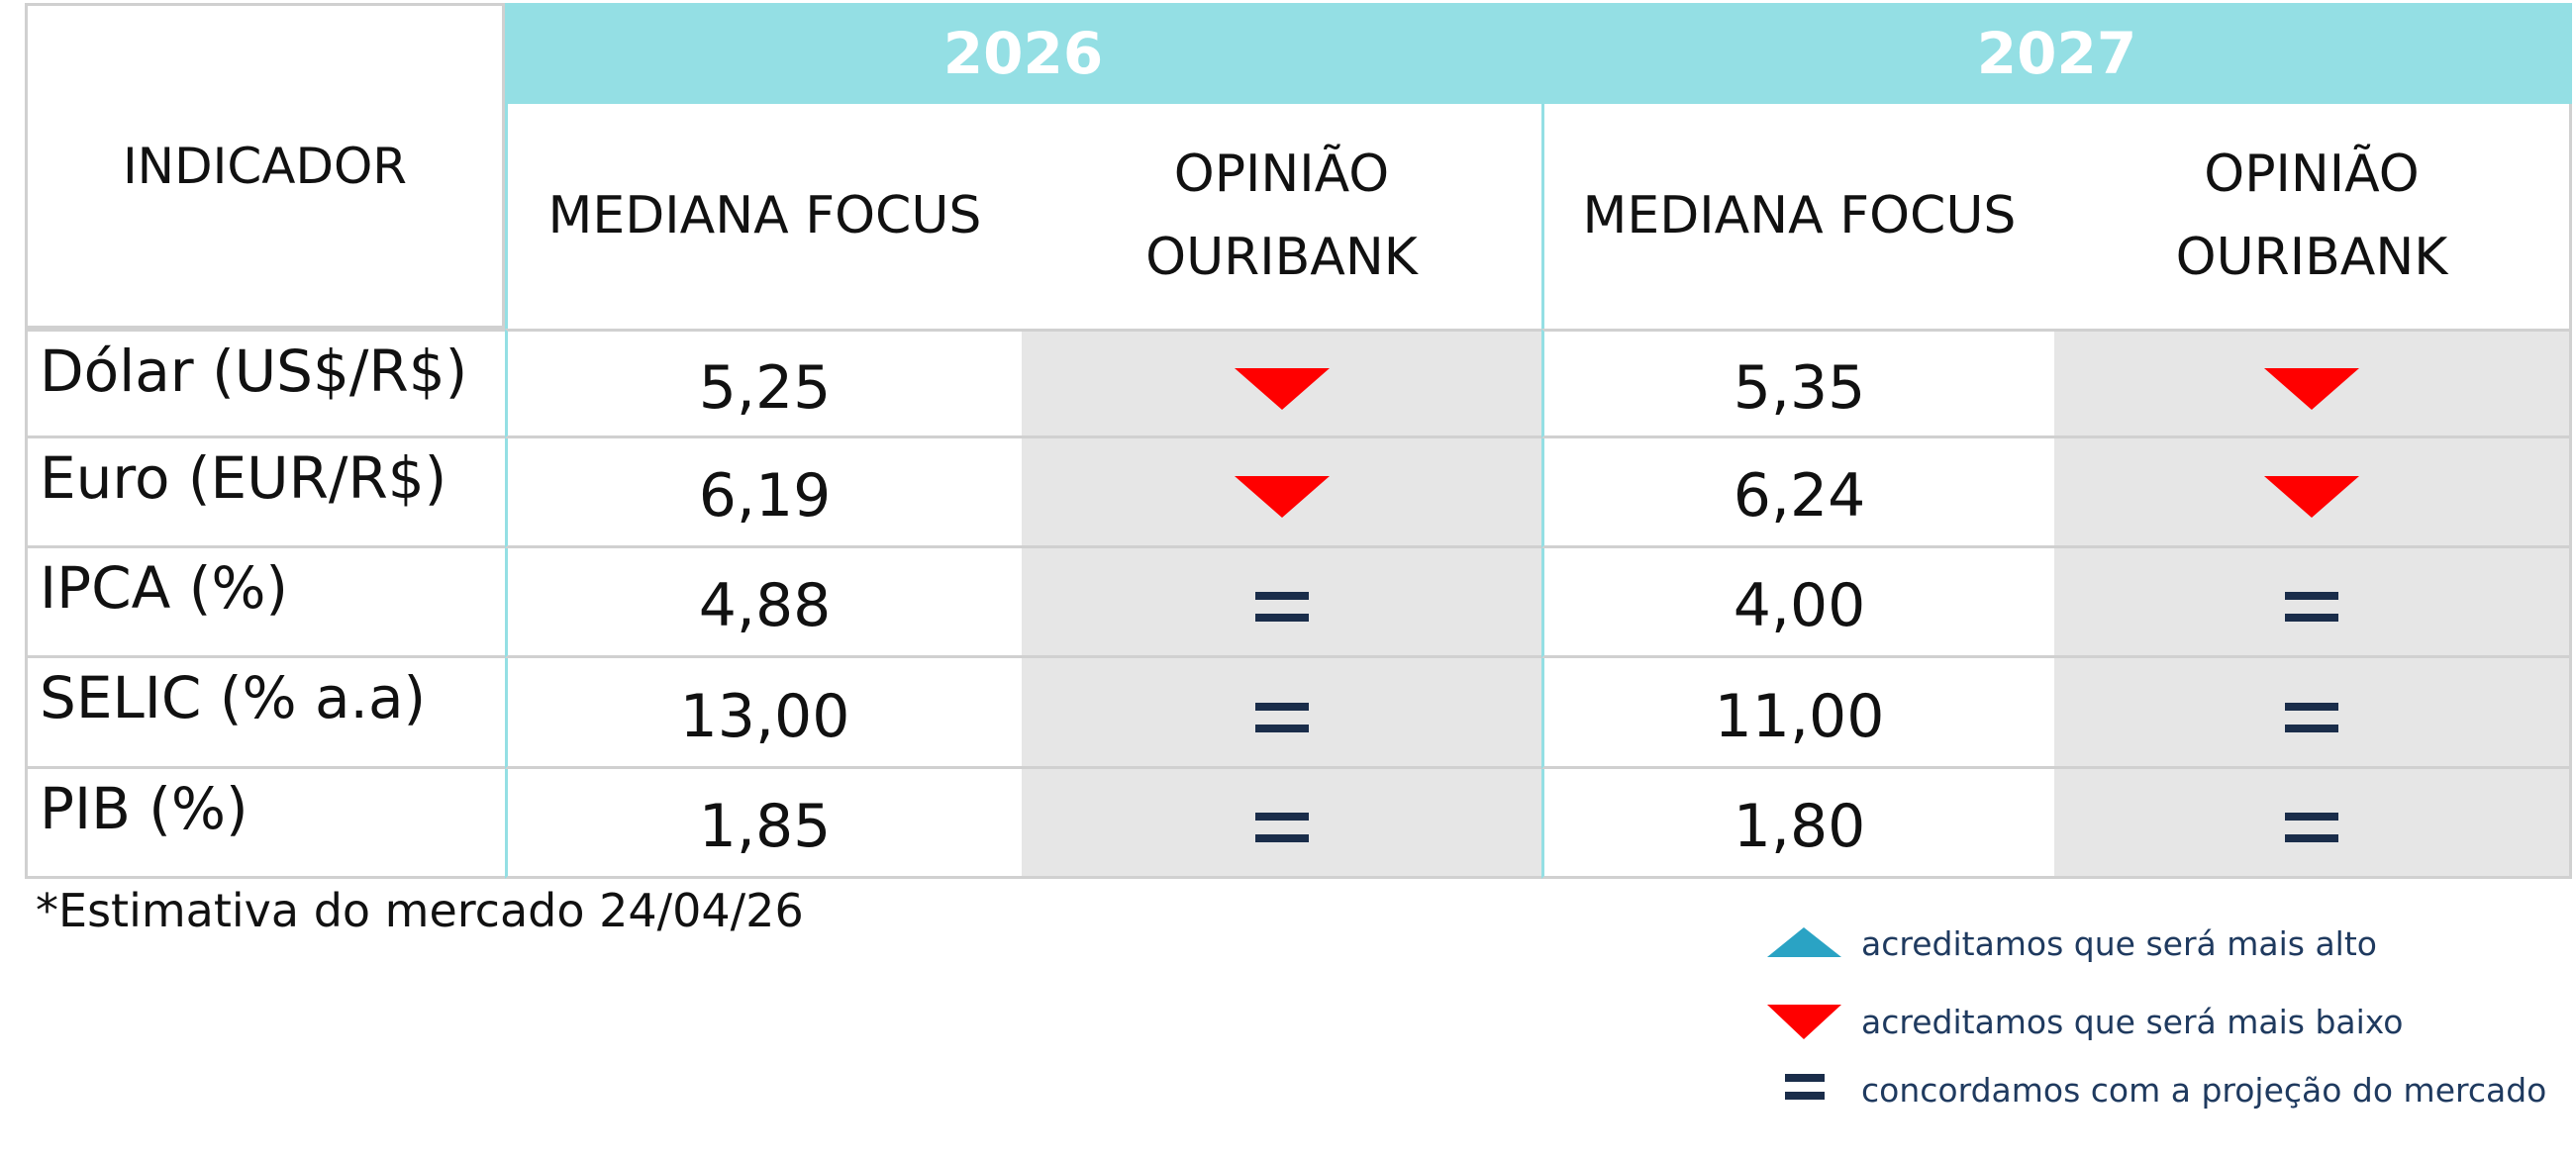  Describe the element at coordinates (1804, 942) in the screenshot. I see `legend-up-icon` at that location.